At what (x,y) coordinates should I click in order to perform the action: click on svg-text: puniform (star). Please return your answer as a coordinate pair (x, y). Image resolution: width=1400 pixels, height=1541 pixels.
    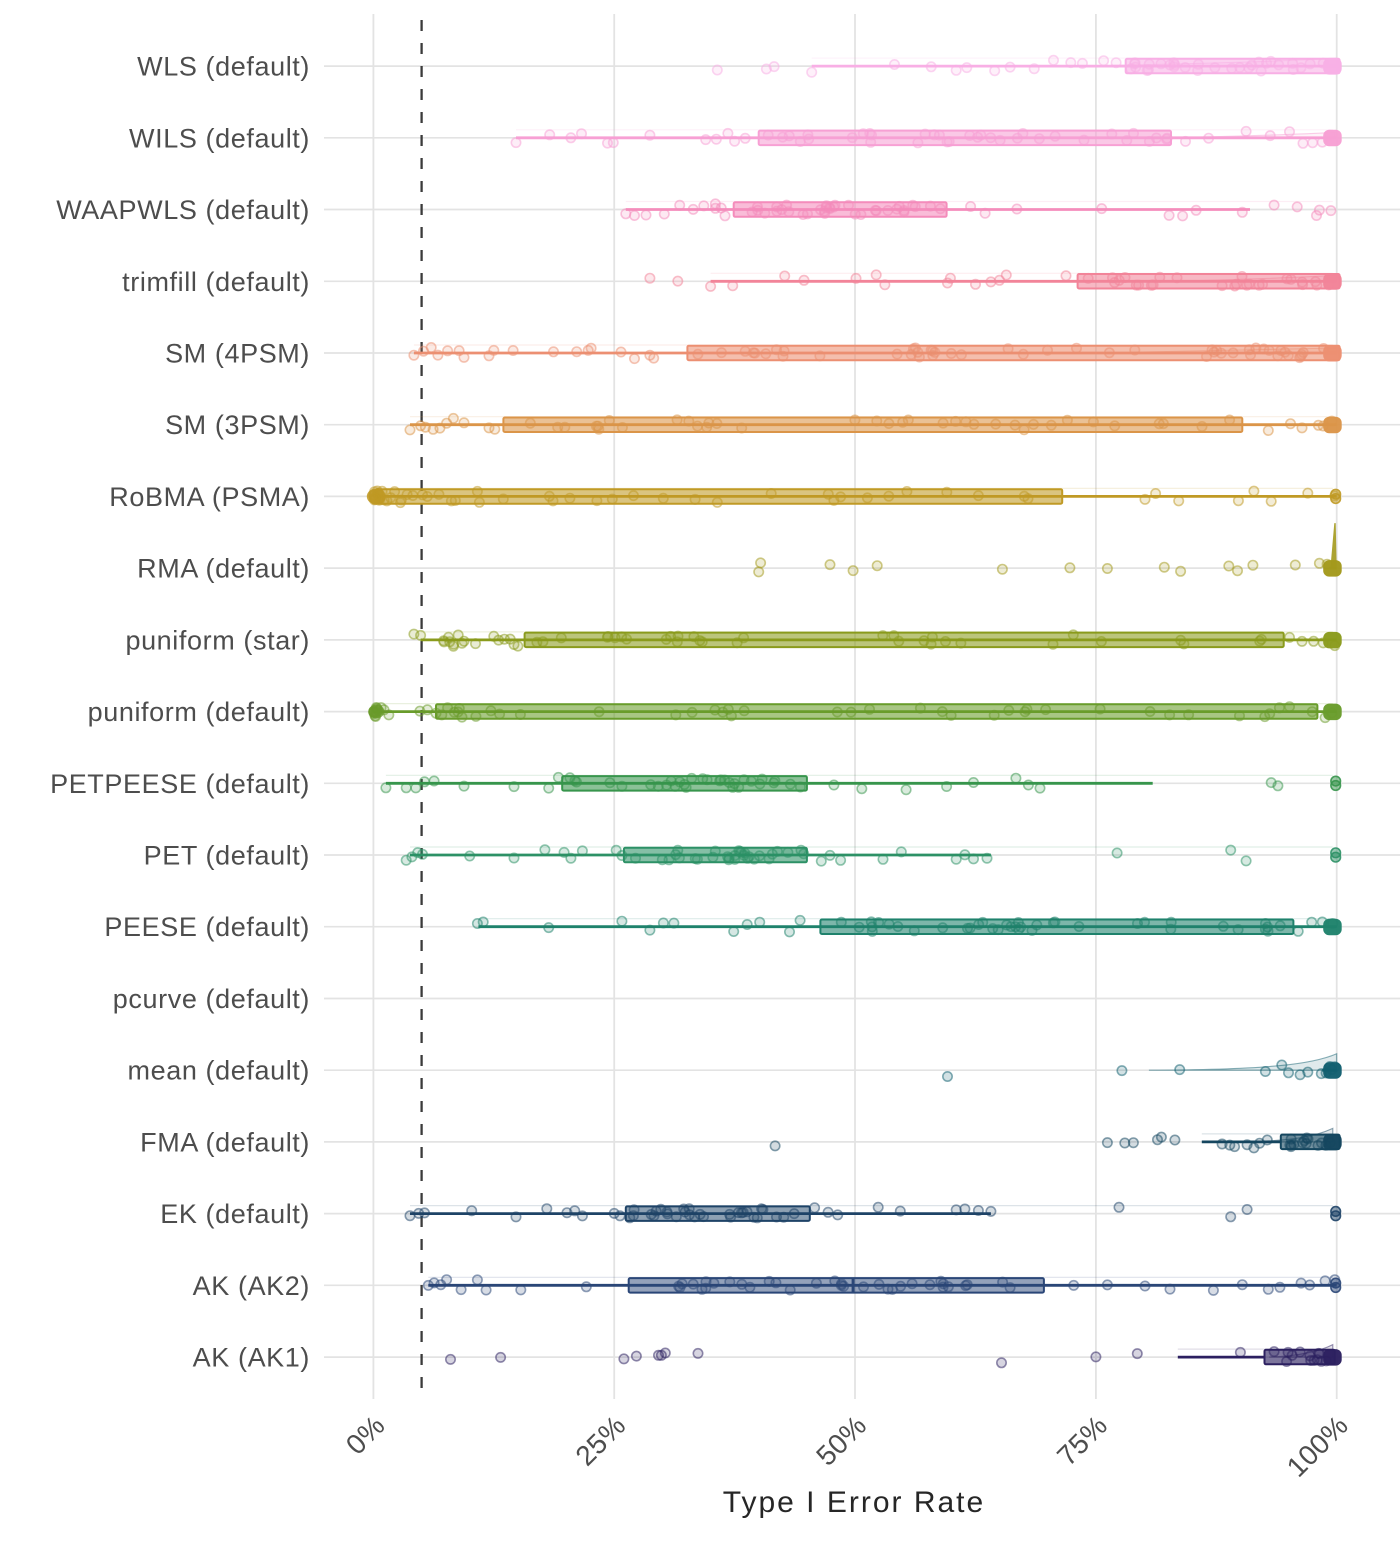
    Looking at the image, I should click on (217, 640).